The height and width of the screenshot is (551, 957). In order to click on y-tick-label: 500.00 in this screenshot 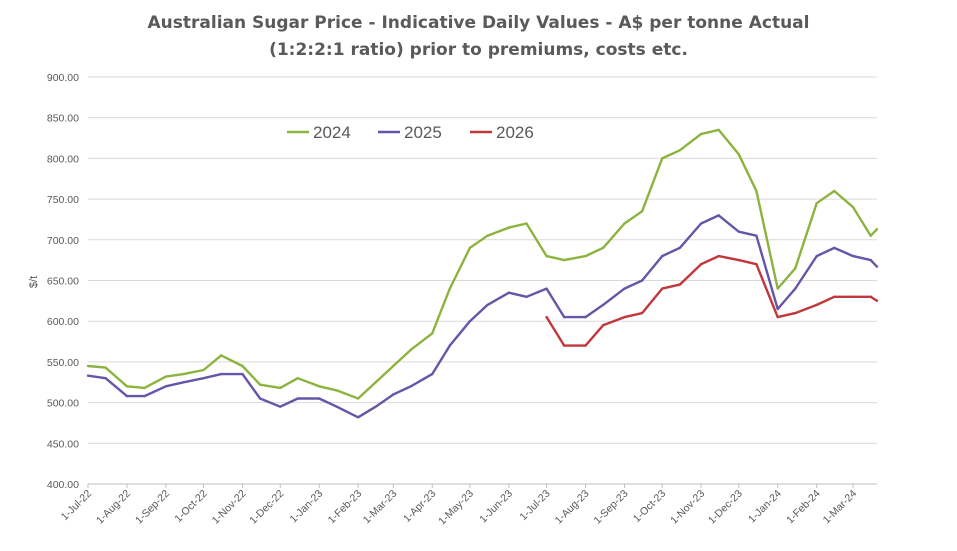, I will do `click(63, 404)`.